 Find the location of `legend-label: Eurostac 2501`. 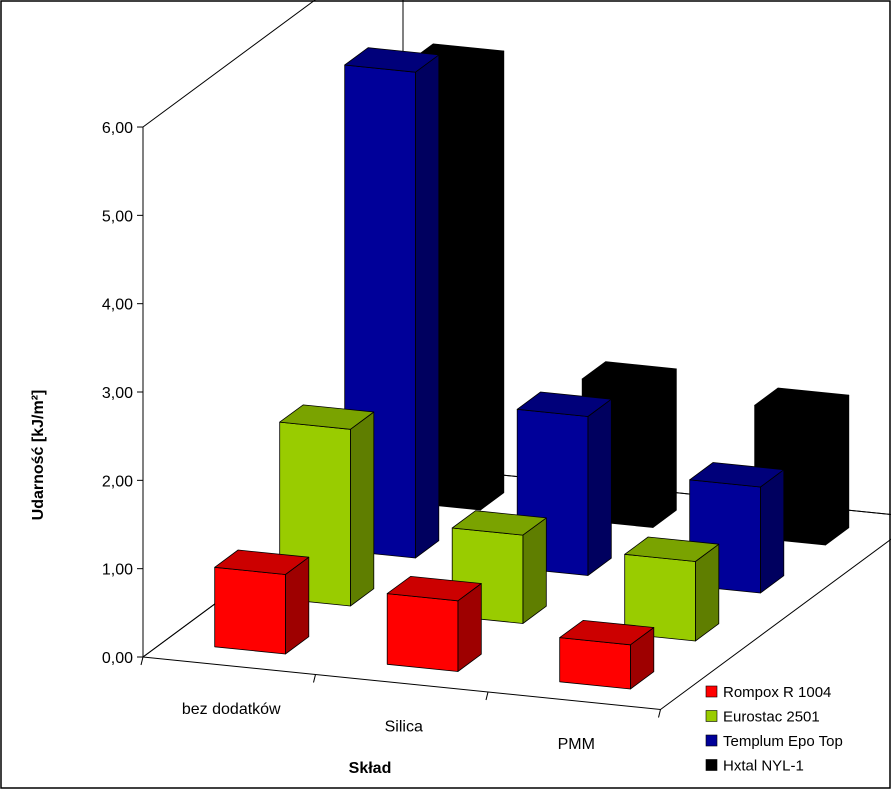

legend-label: Eurostac 2501 is located at coordinates (771, 717).